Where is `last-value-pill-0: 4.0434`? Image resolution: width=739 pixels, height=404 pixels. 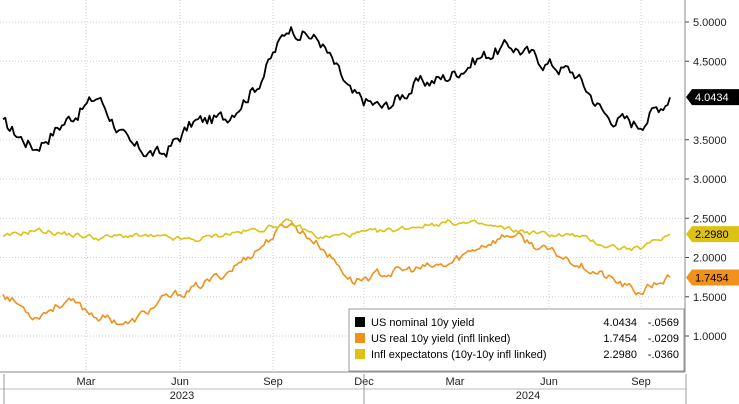 last-value-pill-0: 4.0434 is located at coordinates (712, 97).